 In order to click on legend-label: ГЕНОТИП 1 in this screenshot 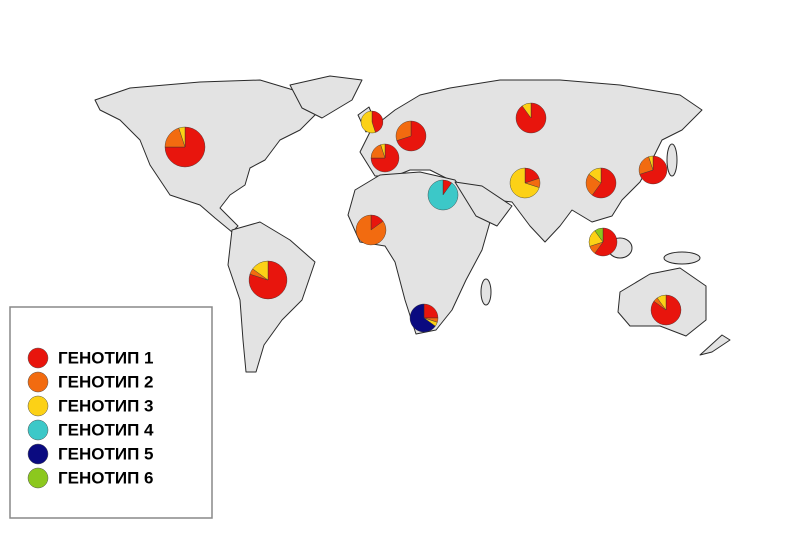, I will do `click(105, 357)`.